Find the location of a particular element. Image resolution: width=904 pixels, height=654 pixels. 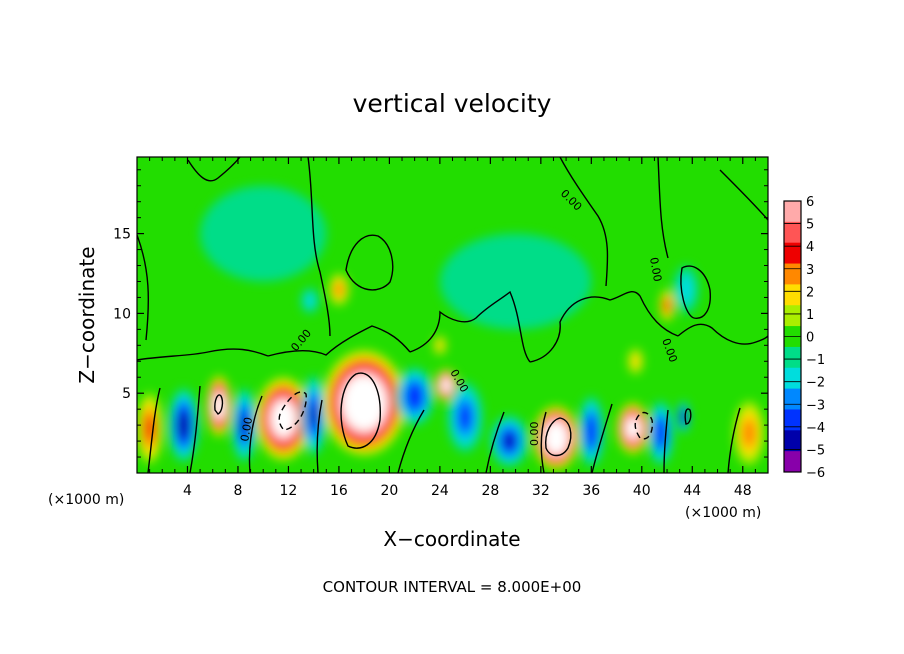

colorbar-tick-label: −2 is located at coordinates (815, 383).